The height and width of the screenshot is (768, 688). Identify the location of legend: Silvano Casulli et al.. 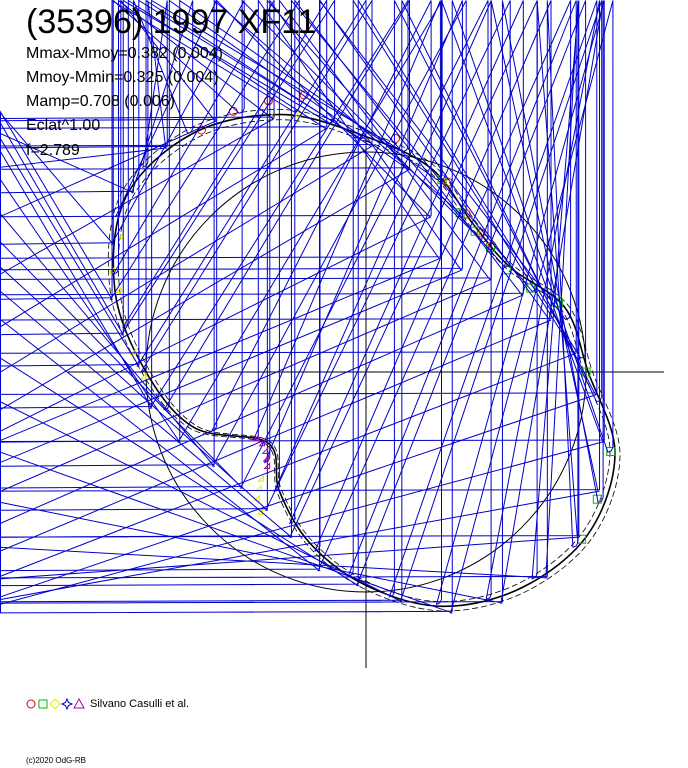
(106, 704).